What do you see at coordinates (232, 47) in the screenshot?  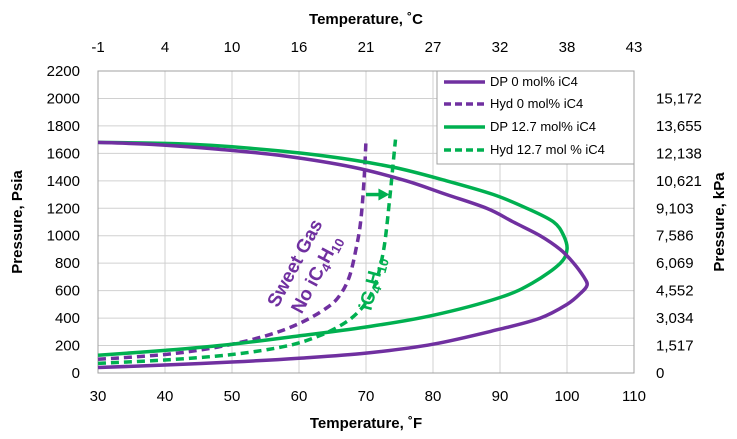 I see `top-tick-label: 10` at bounding box center [232, 47].